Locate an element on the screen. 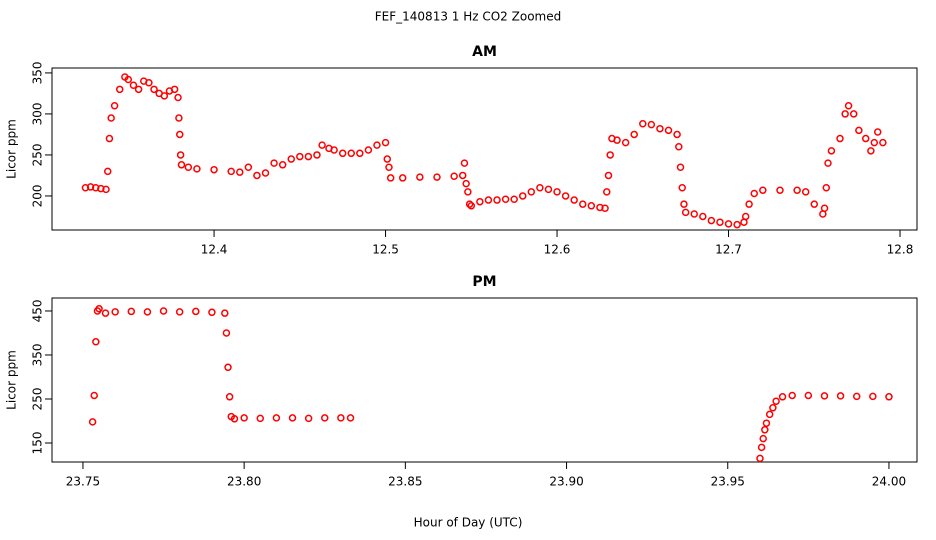 This screenshot has height=540, width=936. y-tick-label: 250 is located at coordinates (38, 399).